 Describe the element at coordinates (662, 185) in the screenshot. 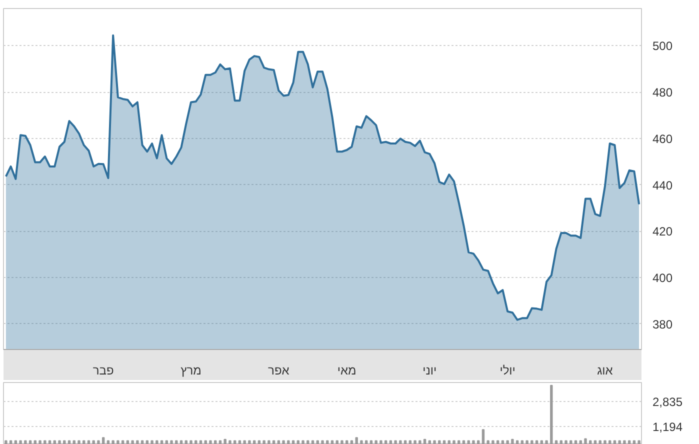

I see `y-tick-label: 440` at that location.